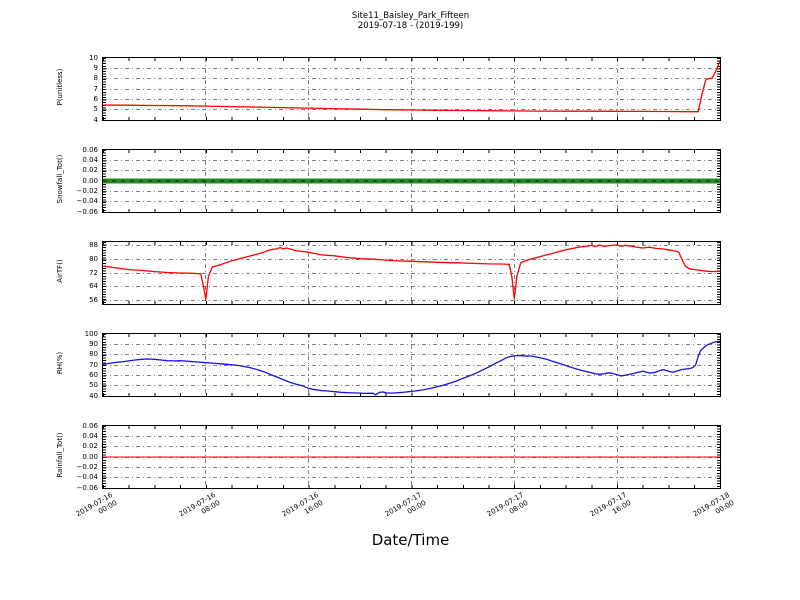 The width and height of the screenshot is (800, 600). I want to click on subplot-rh, so click(411, 365).